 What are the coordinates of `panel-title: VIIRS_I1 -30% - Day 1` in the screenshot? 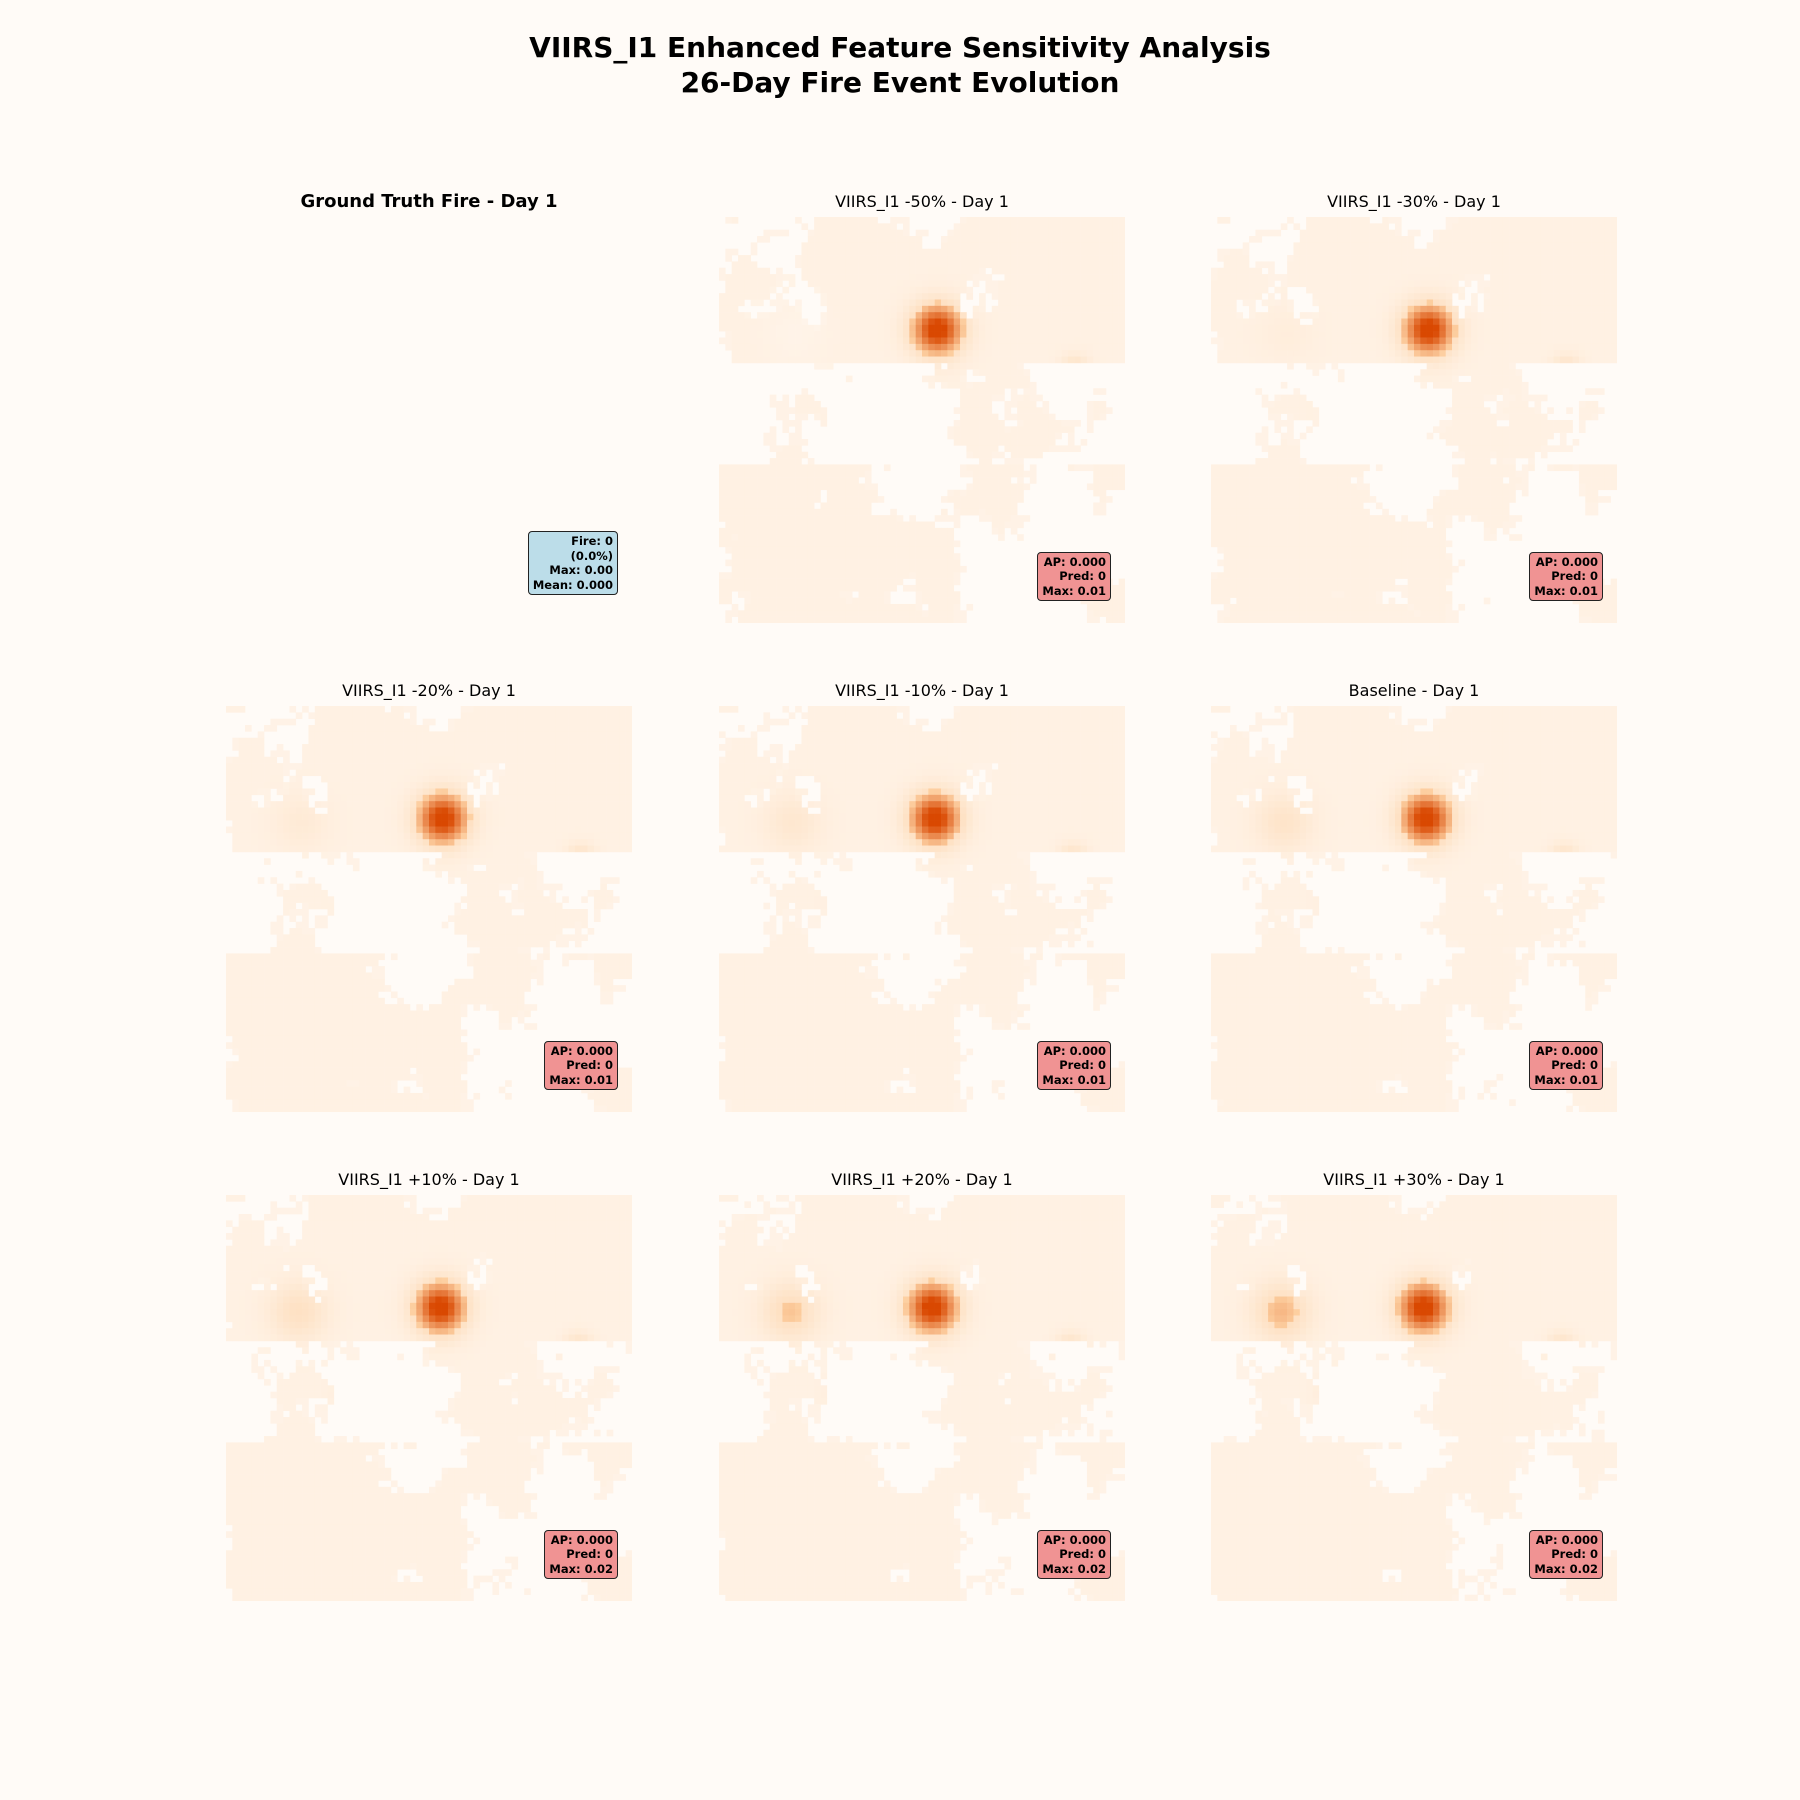 It's located at (1414, 202).